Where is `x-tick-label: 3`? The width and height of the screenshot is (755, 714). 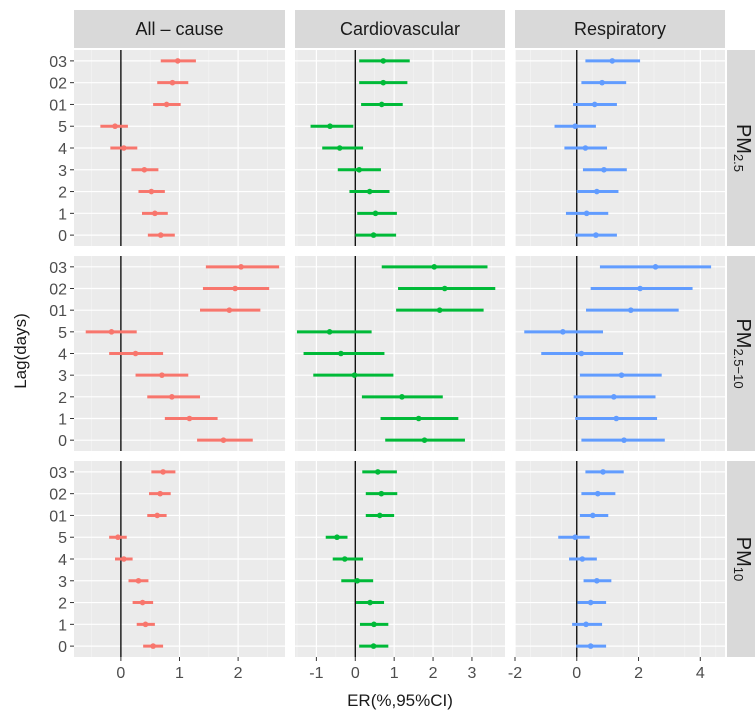 x-tick-label: 3 is located at coordinates (471, 673).